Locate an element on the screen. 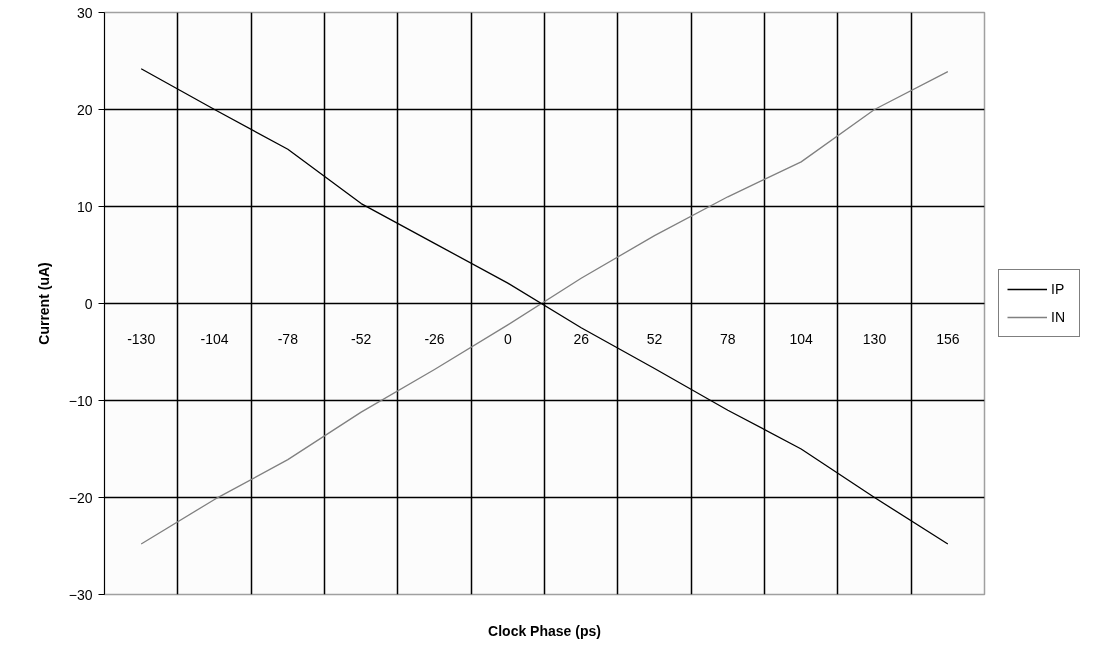 The width and height of the screenshot is (1114, 672). x-axis-title: Clock Phase (ps) is located at coordinates (544, 630).